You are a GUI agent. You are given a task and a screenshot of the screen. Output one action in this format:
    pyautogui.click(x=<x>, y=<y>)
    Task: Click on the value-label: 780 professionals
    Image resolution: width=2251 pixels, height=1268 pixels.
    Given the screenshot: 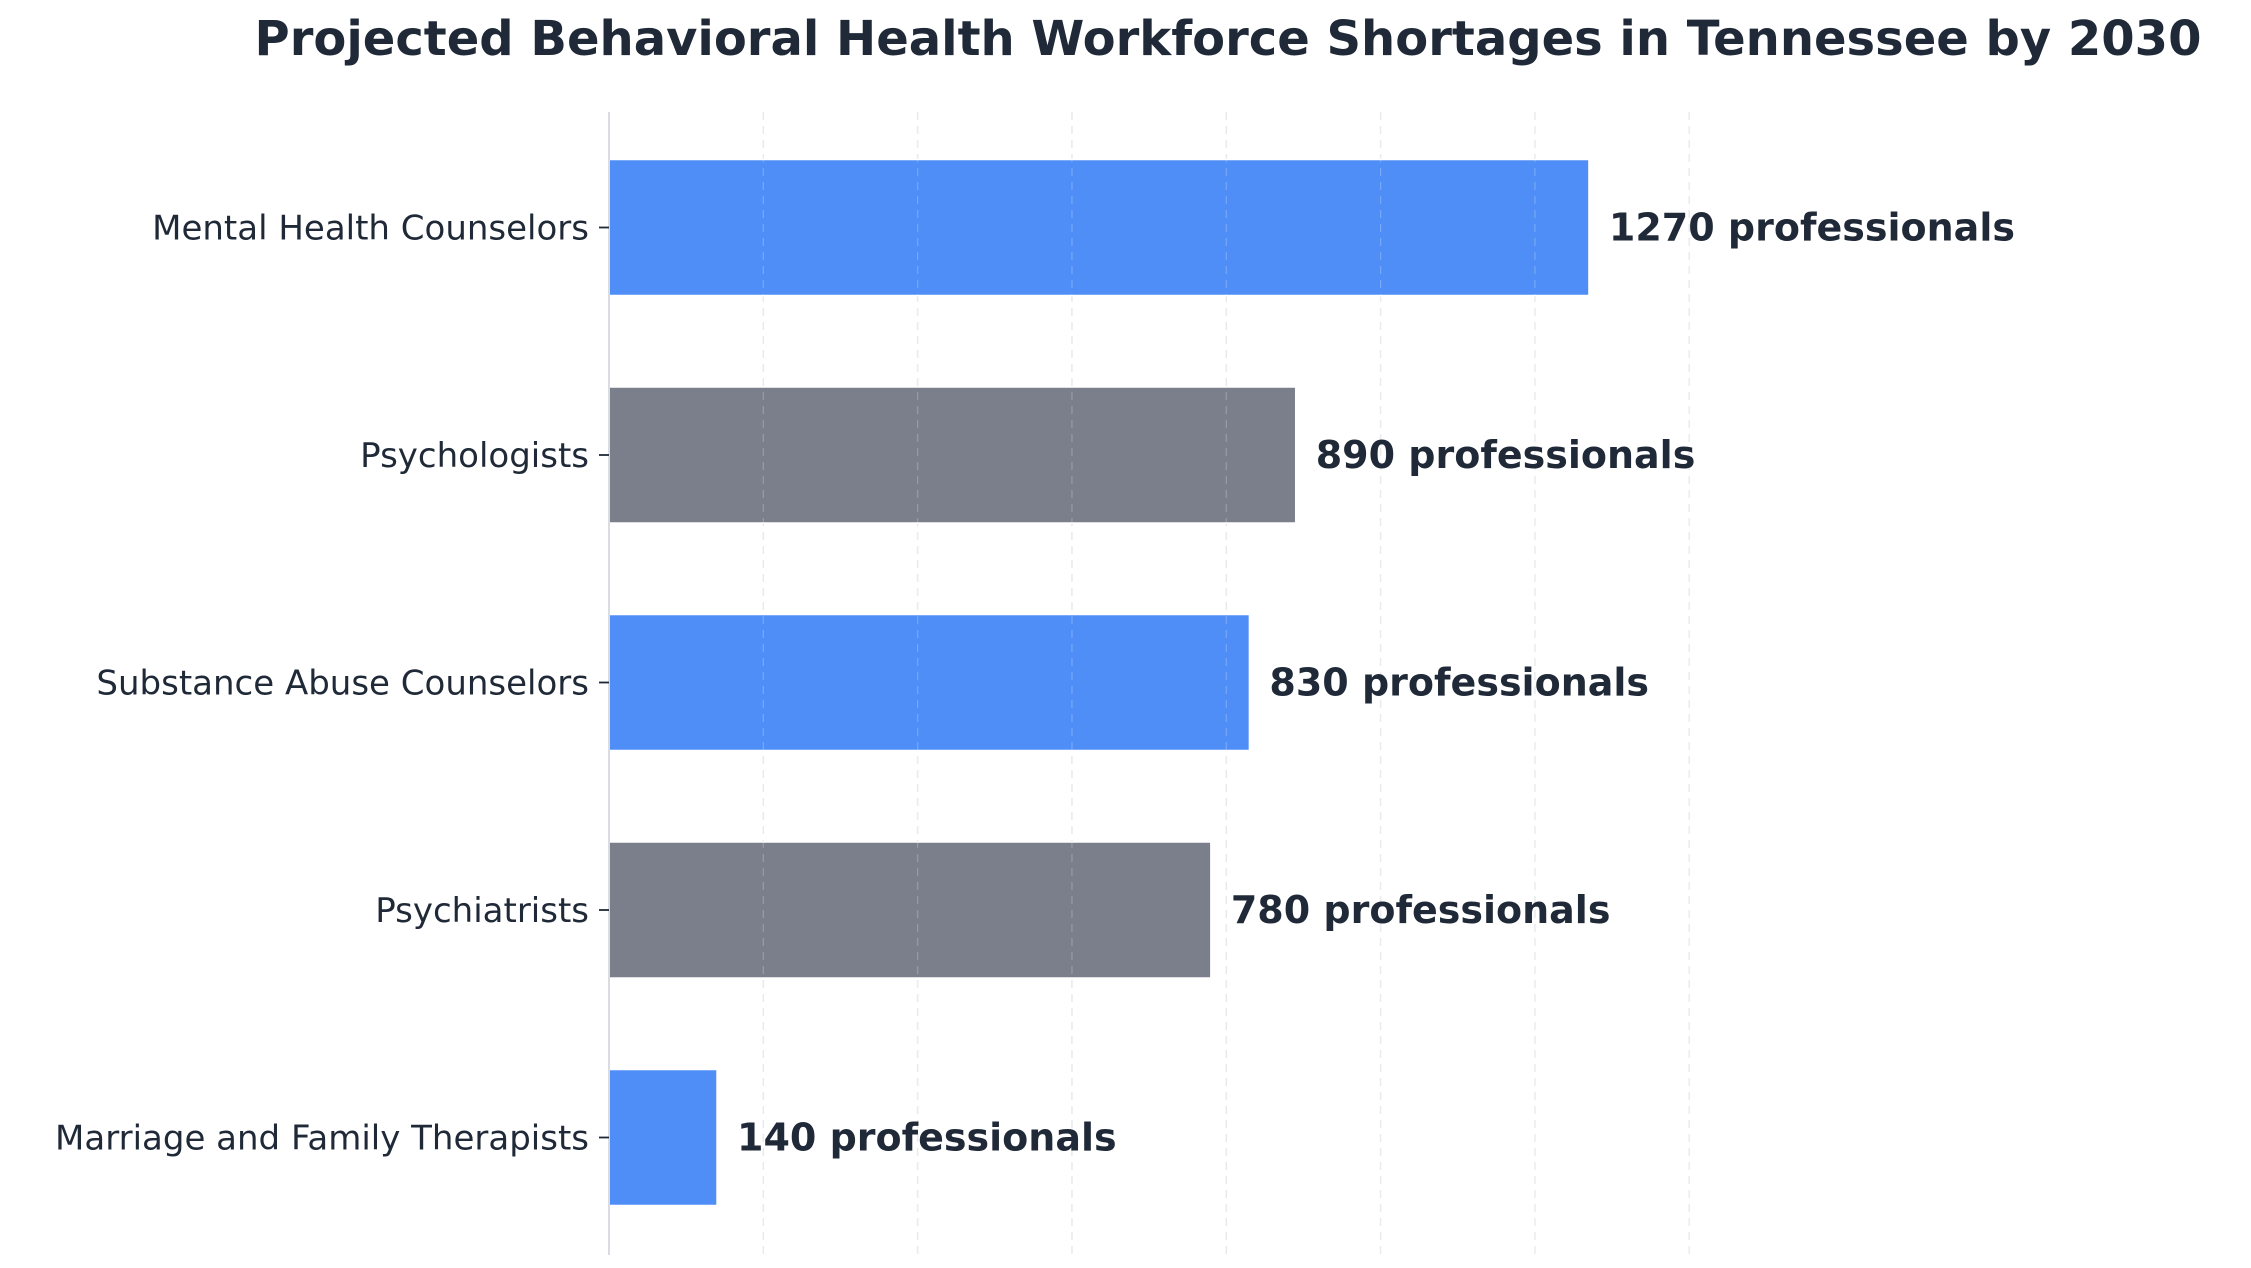 What is the action you would take?
    pyautogui.click(x=1421, y=910)
    